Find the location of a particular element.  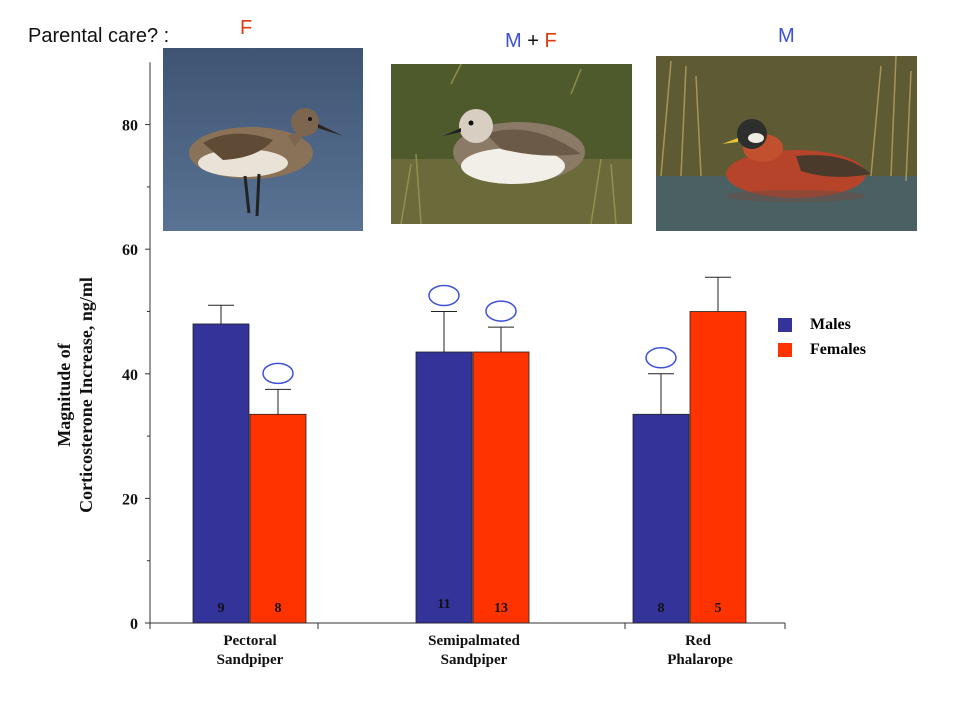

parental-care-question: Parental care? : is located at coordinates (99, 36).